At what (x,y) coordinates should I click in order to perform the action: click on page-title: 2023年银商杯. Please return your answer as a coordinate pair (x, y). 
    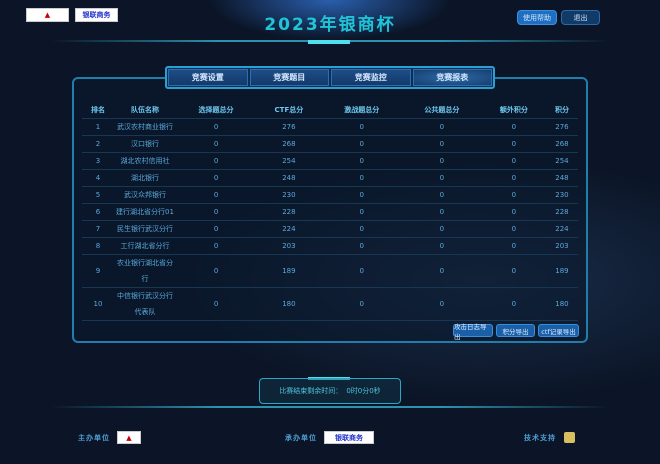
    Looking at the image, I should click on (330, 25).